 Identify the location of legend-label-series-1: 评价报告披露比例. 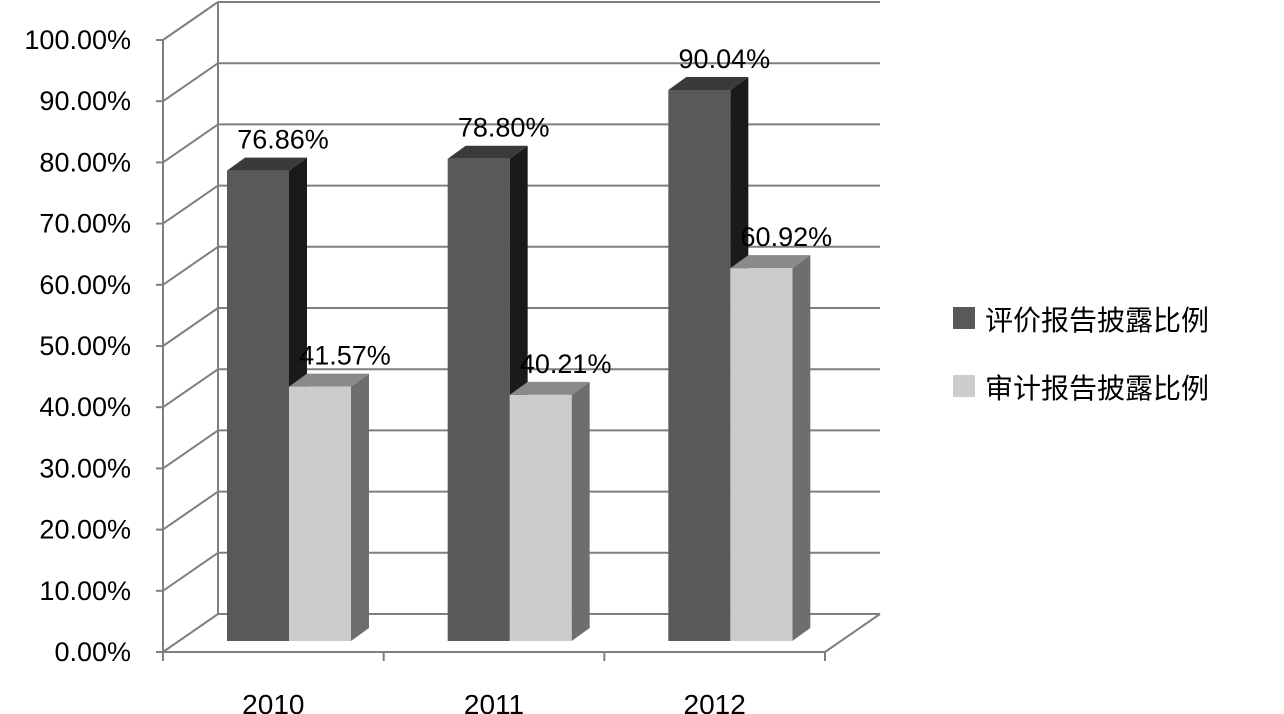
(1097, 320).